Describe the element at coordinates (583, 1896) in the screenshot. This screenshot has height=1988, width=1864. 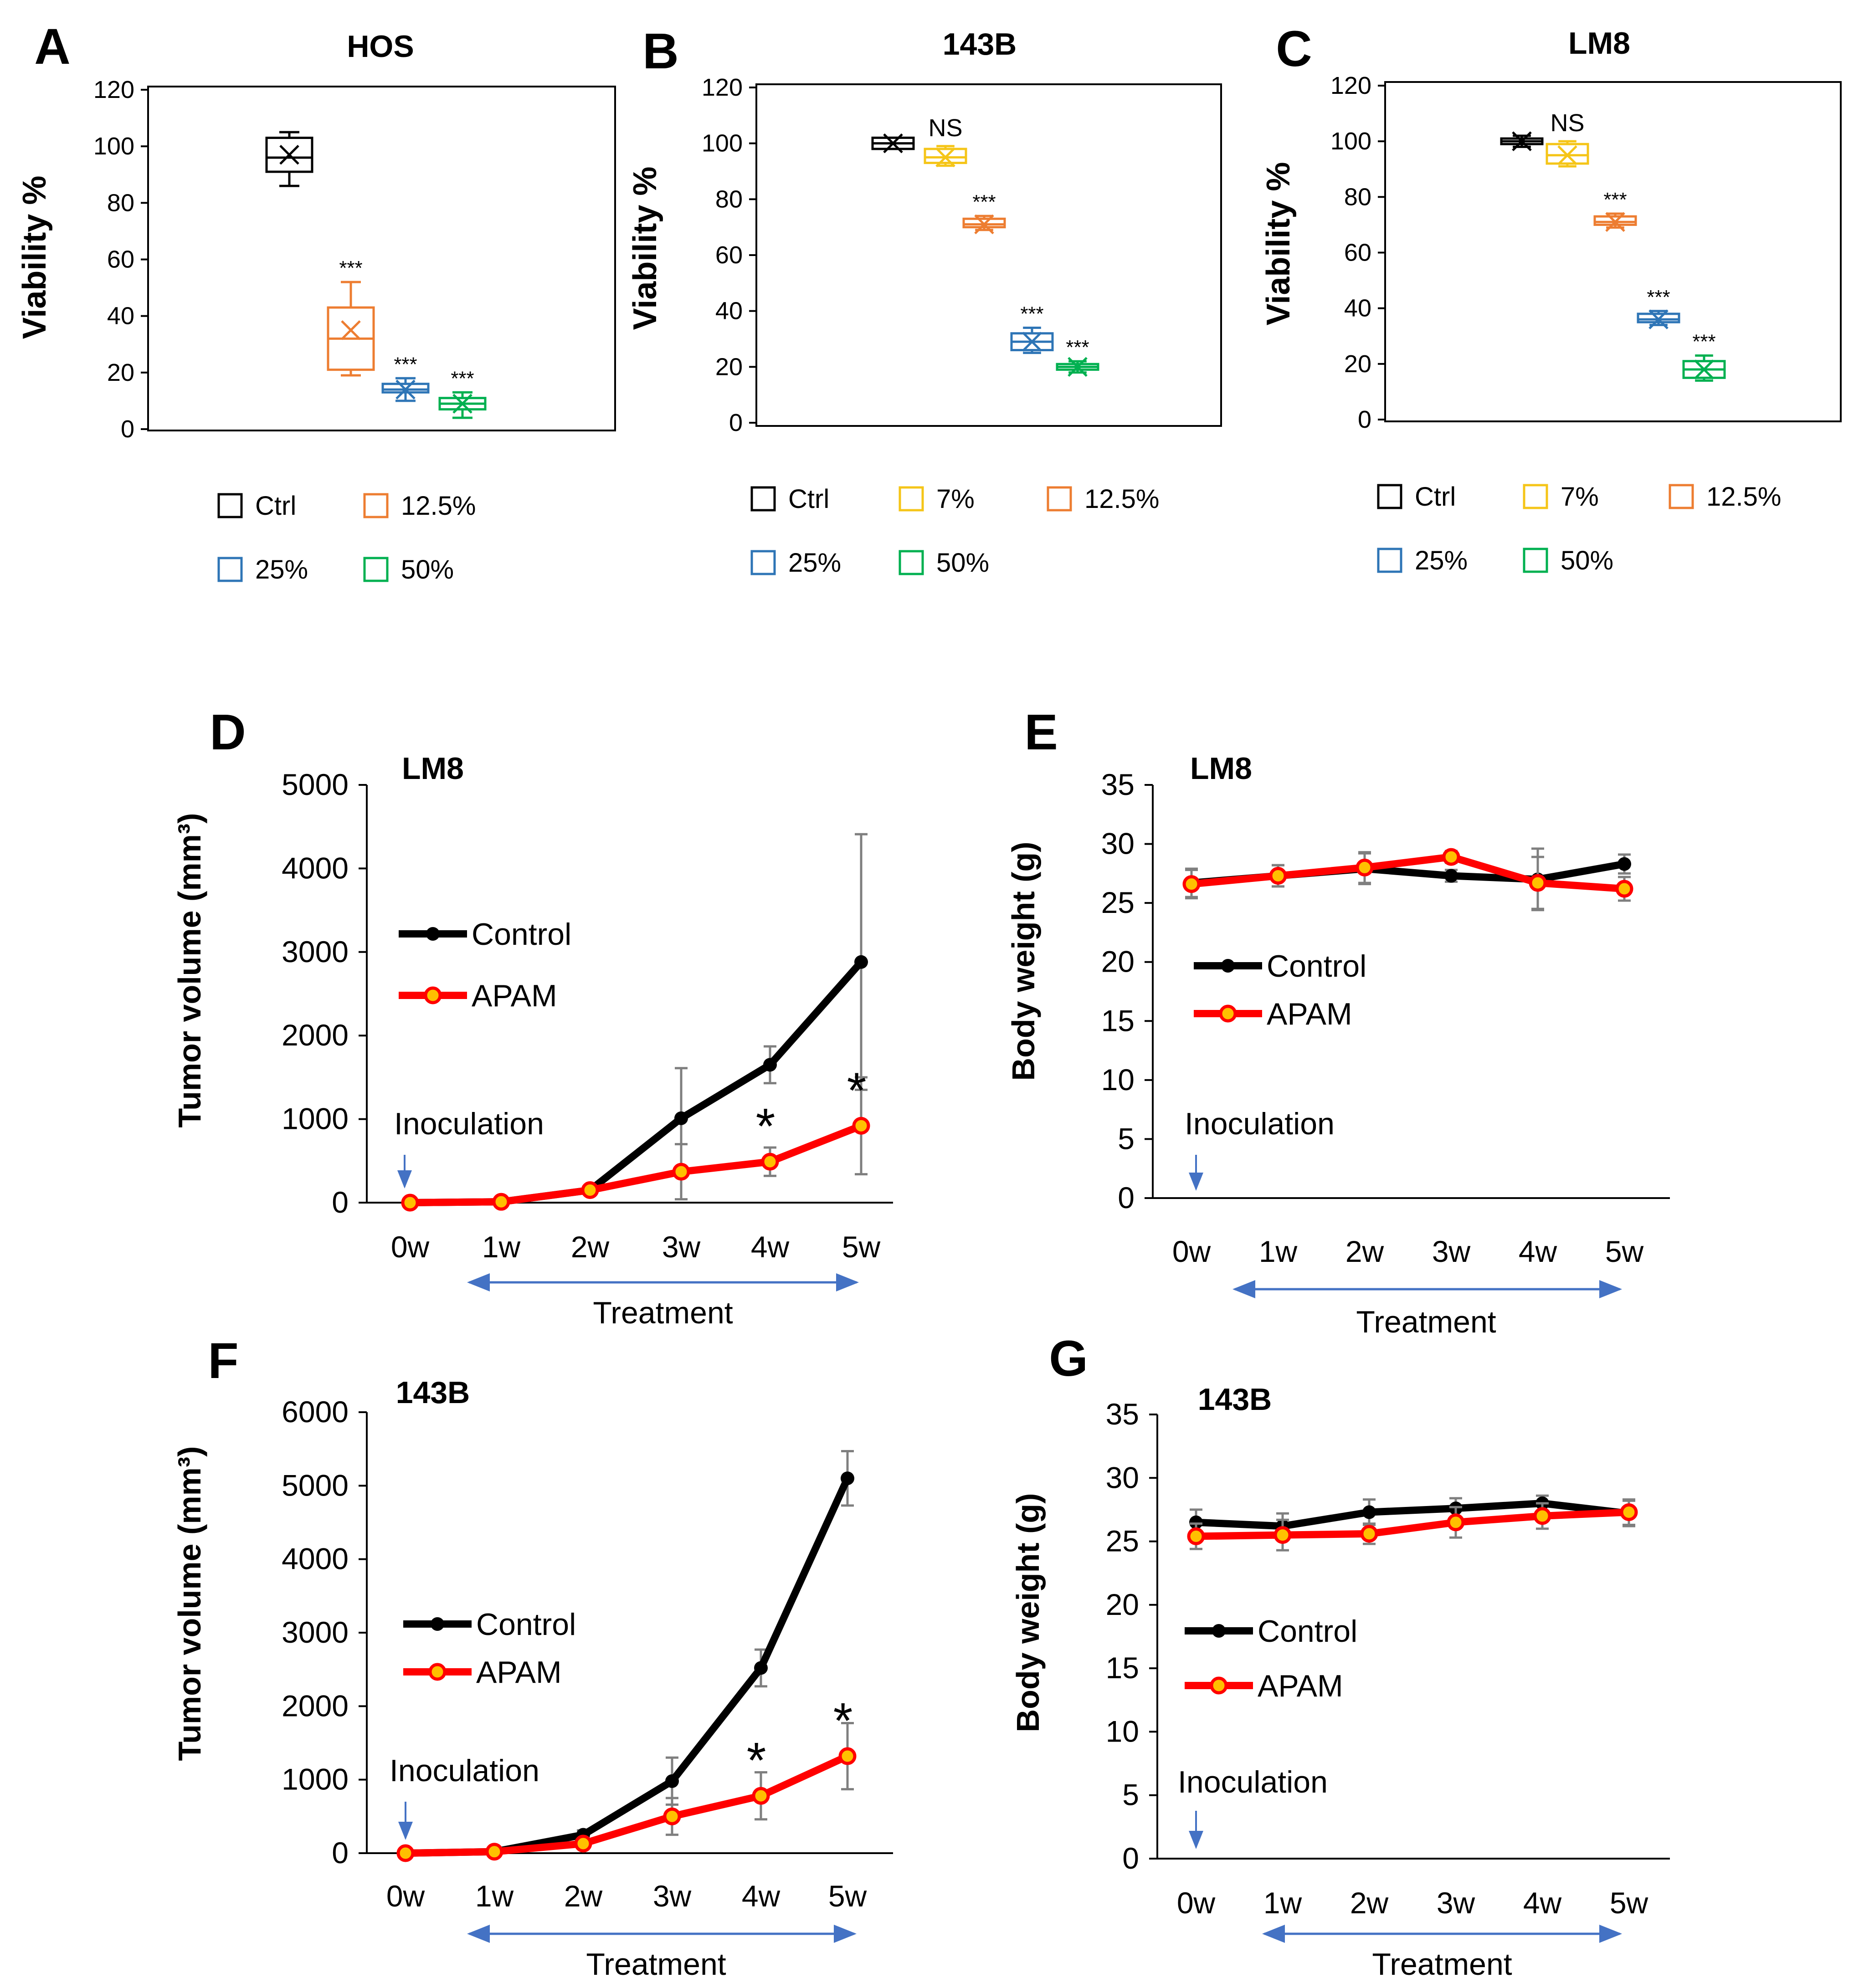
I see `x-tick-label: 2w` at that location.